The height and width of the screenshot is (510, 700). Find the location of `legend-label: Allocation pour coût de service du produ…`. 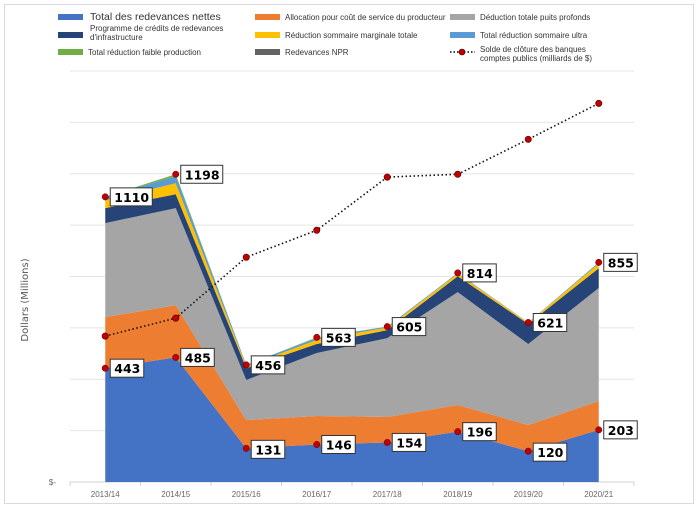

legend-label: Allocation pour coût de service du produ… is located at coordinates (365, 17).